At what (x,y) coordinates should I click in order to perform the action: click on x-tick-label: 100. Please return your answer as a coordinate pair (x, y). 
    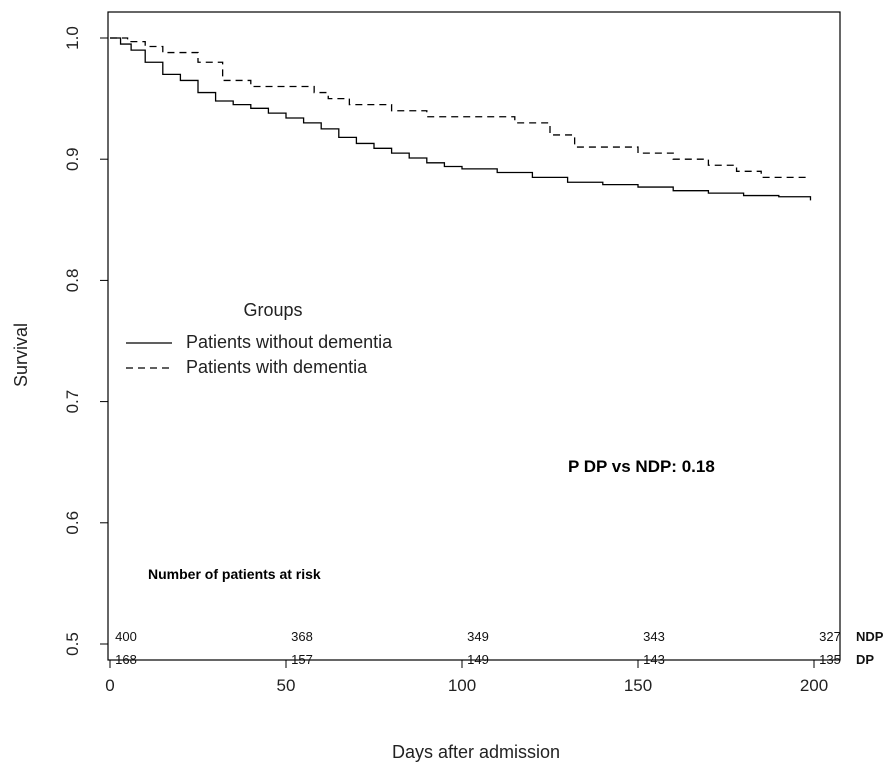
    Looking at the image, I should click on (462, 685).